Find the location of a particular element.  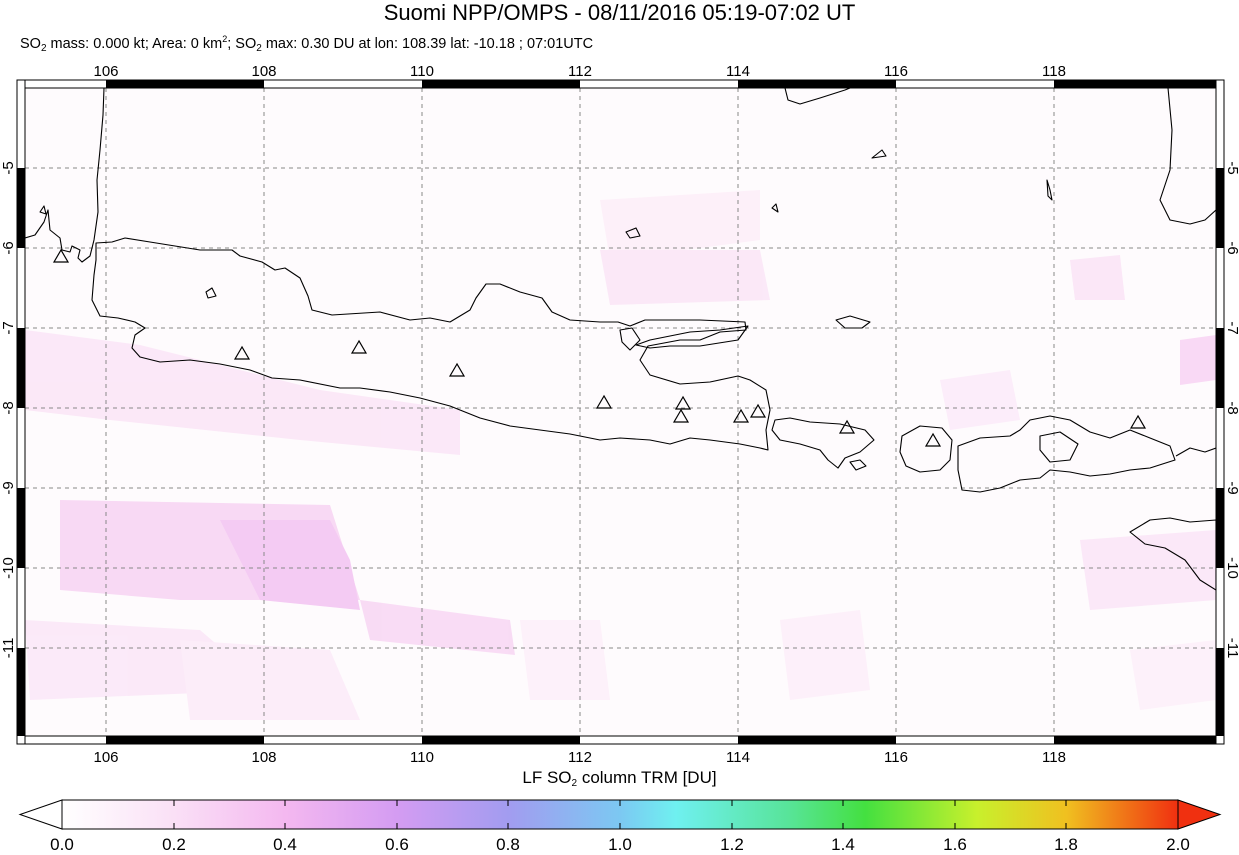

colorbar is located at coordinates (620, 814).